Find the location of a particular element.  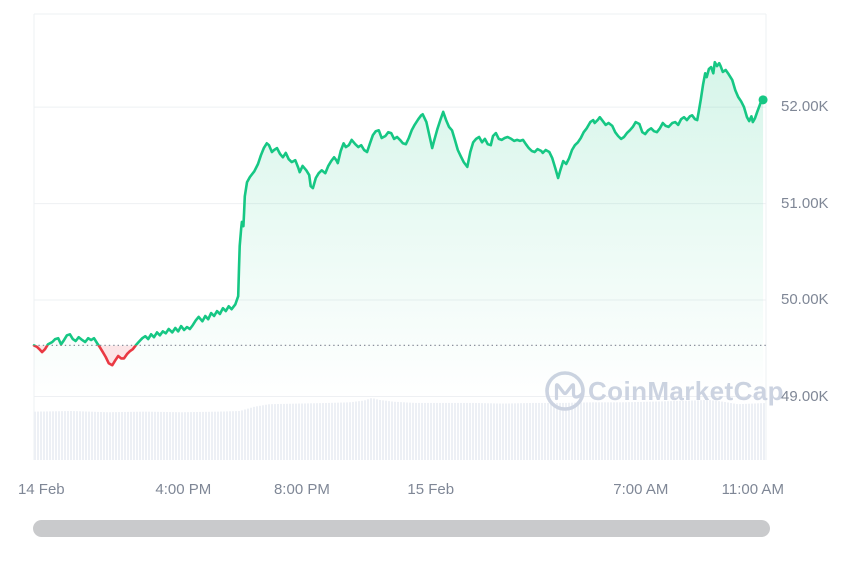

volume-bars is located at coordinates (399, 429).